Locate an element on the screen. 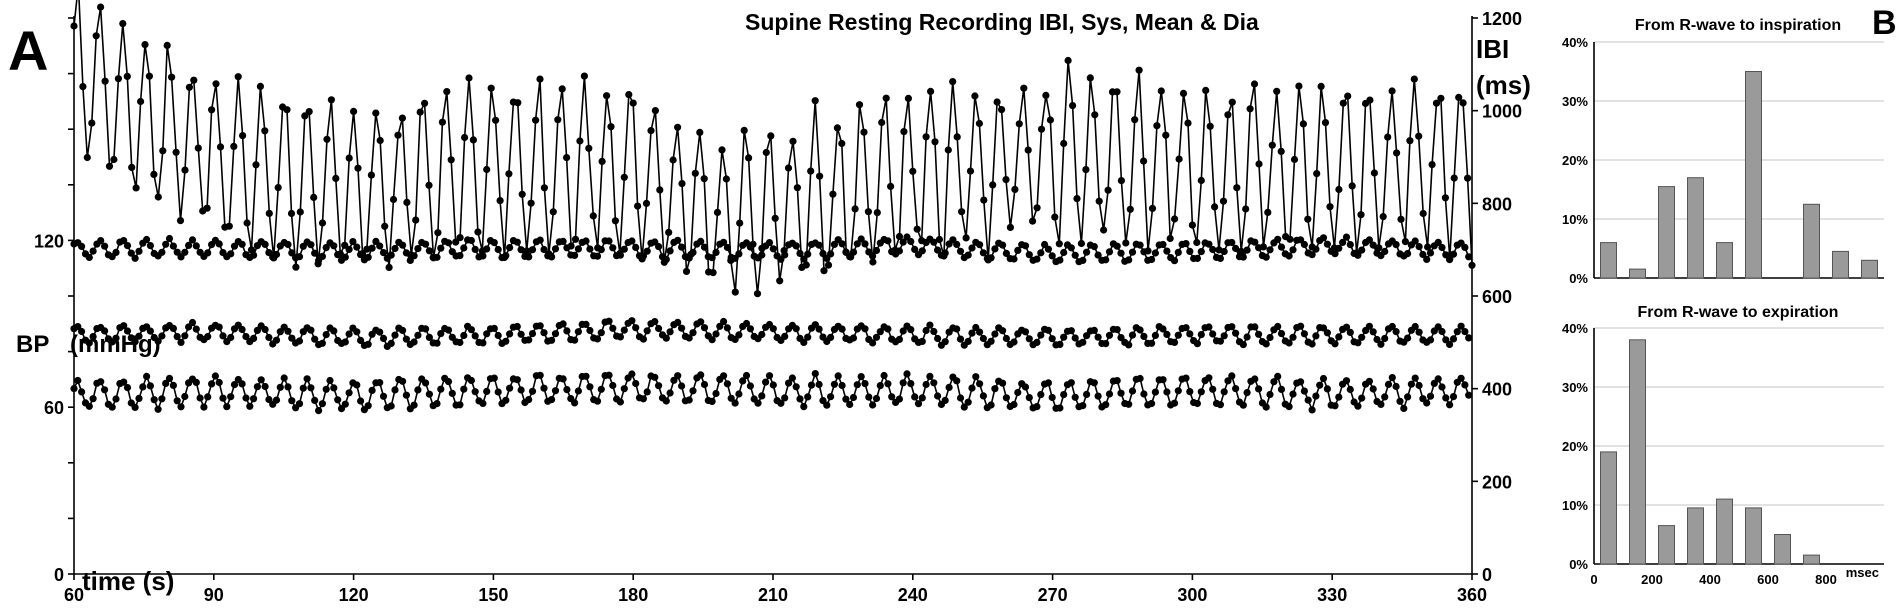  histogram-x-unit: msec is located at coordinates (1862, 572).